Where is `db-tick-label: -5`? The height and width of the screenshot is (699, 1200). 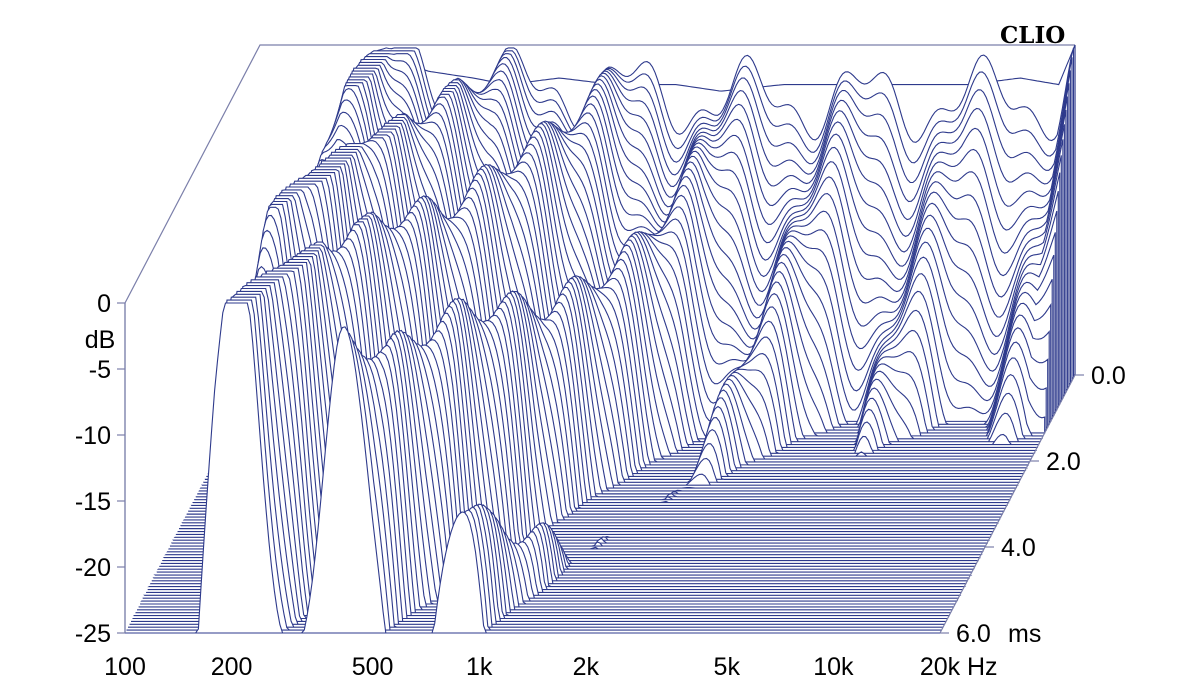
db-tick-label: -5 is located at coordinates (100, 370).